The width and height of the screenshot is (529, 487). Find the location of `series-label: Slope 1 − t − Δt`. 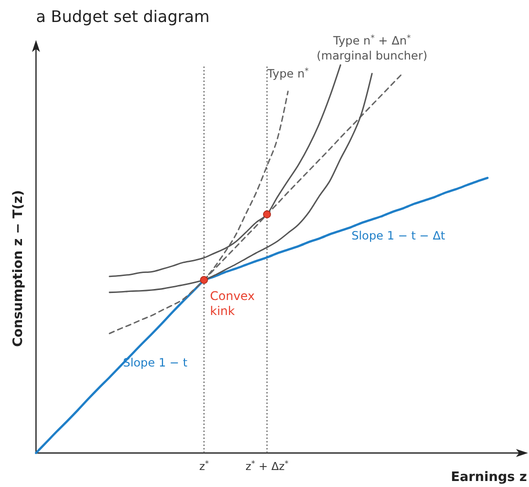

series-label: Slope 1 − t − Δt is located at coordinates (398, 235).